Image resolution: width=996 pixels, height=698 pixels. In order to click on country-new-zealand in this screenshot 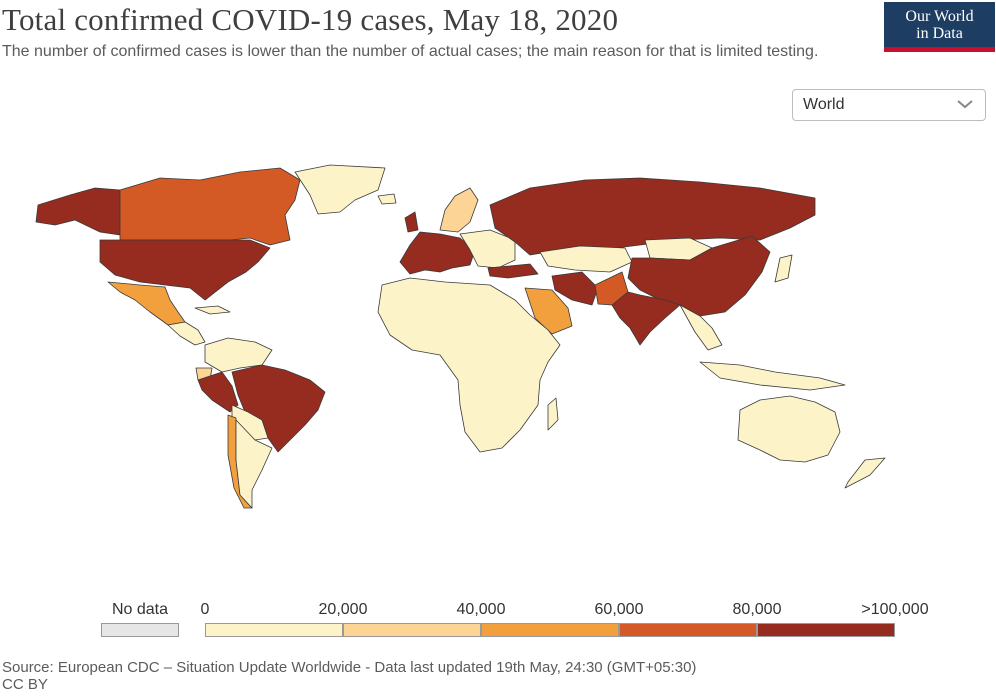, I will do `click(865, 473)`.